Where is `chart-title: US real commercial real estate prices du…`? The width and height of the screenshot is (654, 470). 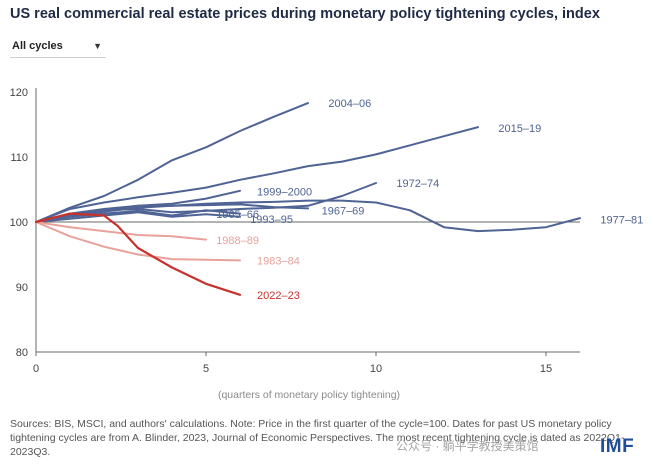 chart-title: US real commercial real estate prices du… is located at coordinates (305, 14).